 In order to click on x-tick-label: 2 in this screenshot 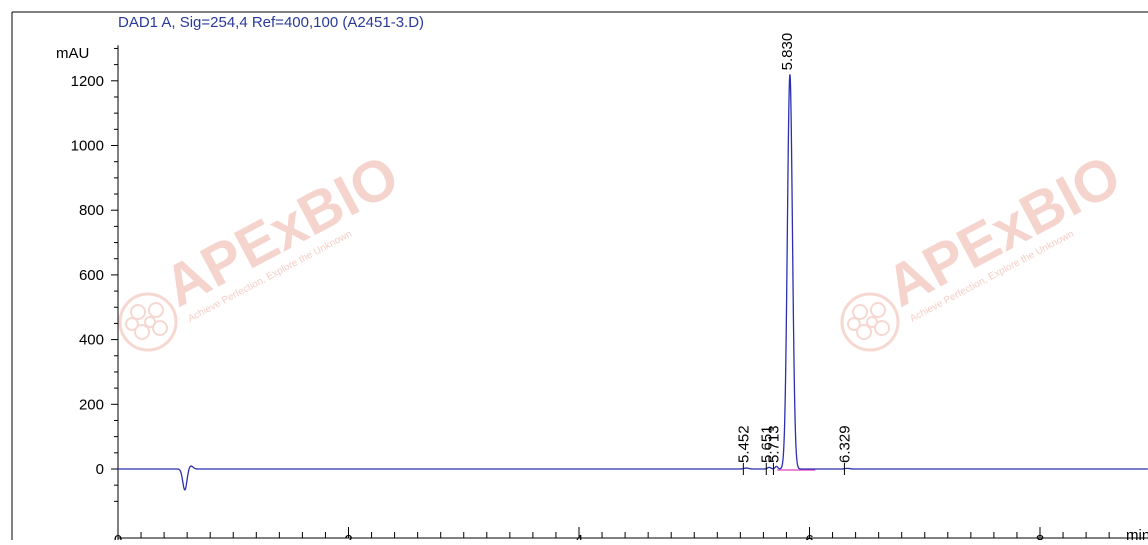, I will do `click(348, 536)`.